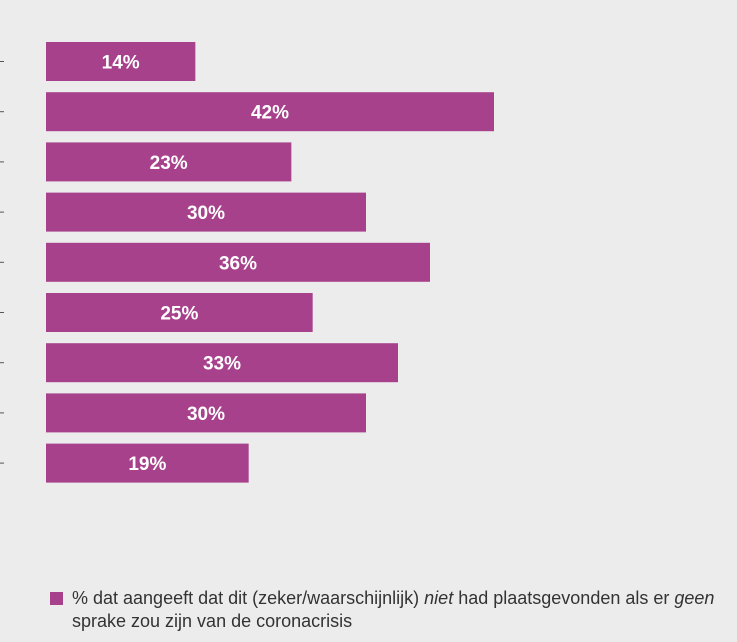 This screenshot has width=737, height=642. What do you see at coordinates (694, 598) in the screenshot?
I see `legend-text-italic: geen` at bounding box center [694, 598].